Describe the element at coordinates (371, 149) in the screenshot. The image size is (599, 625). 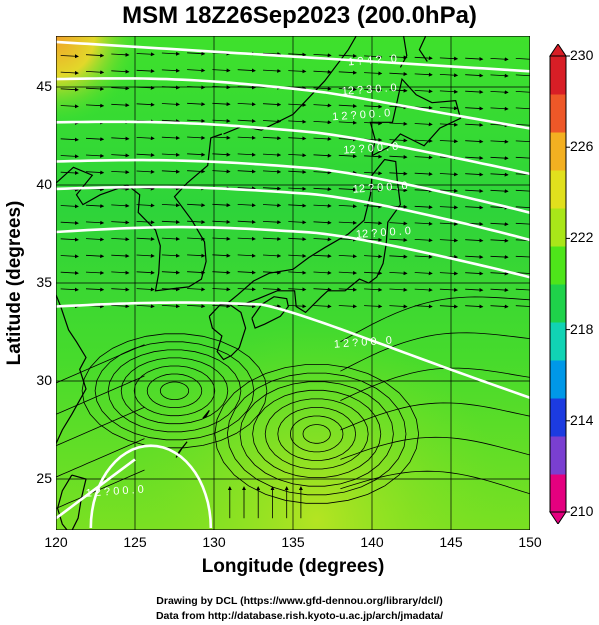
I see `contour-label: 12 ? 0 0 . 0` at that location.